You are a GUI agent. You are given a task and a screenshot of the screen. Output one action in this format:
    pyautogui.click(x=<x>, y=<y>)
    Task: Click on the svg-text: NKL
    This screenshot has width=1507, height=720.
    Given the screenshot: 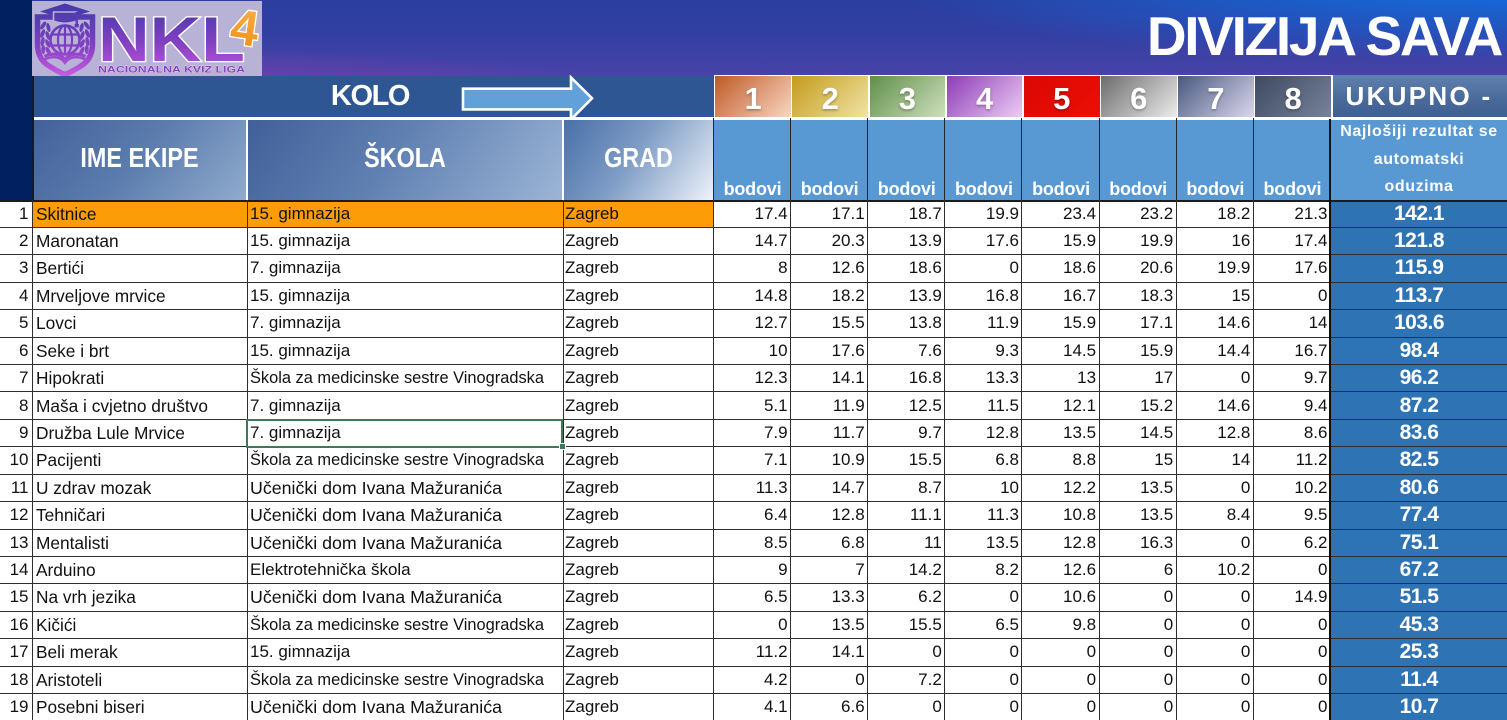 What is the action you would take?
    pyautogui.click(x=171, y=40)
    